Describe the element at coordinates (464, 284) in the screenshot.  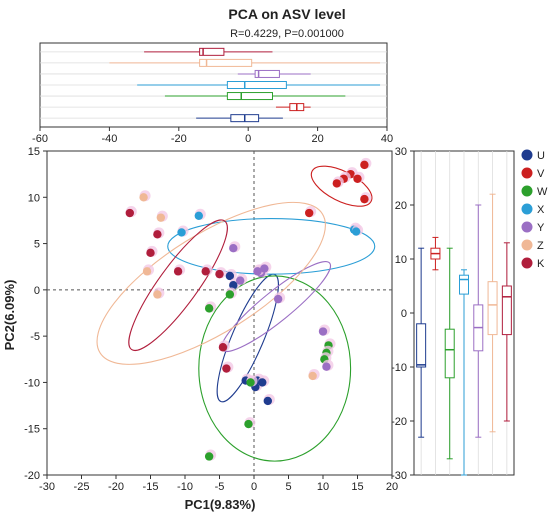
I see `right-box-x` at that location.